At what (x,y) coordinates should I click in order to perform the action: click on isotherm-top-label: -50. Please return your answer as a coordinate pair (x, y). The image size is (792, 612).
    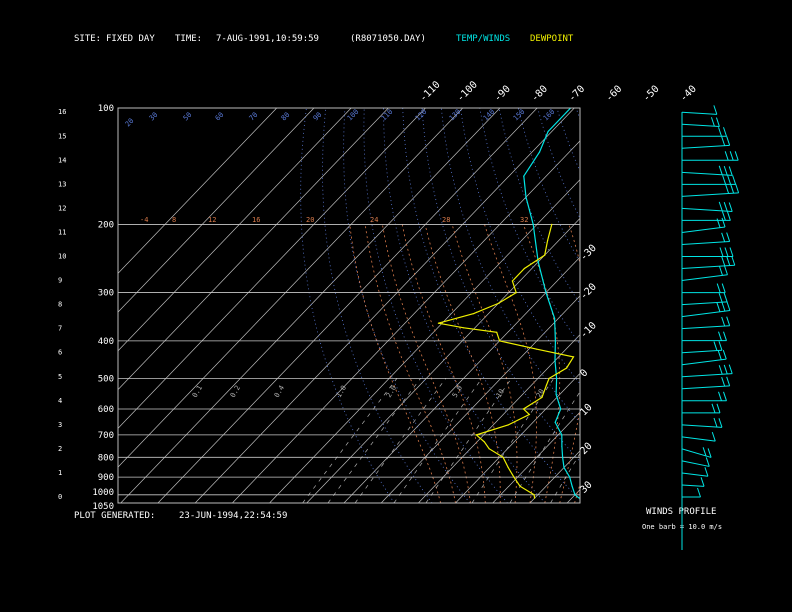
    Looking at the image, I should click on (651, 94).